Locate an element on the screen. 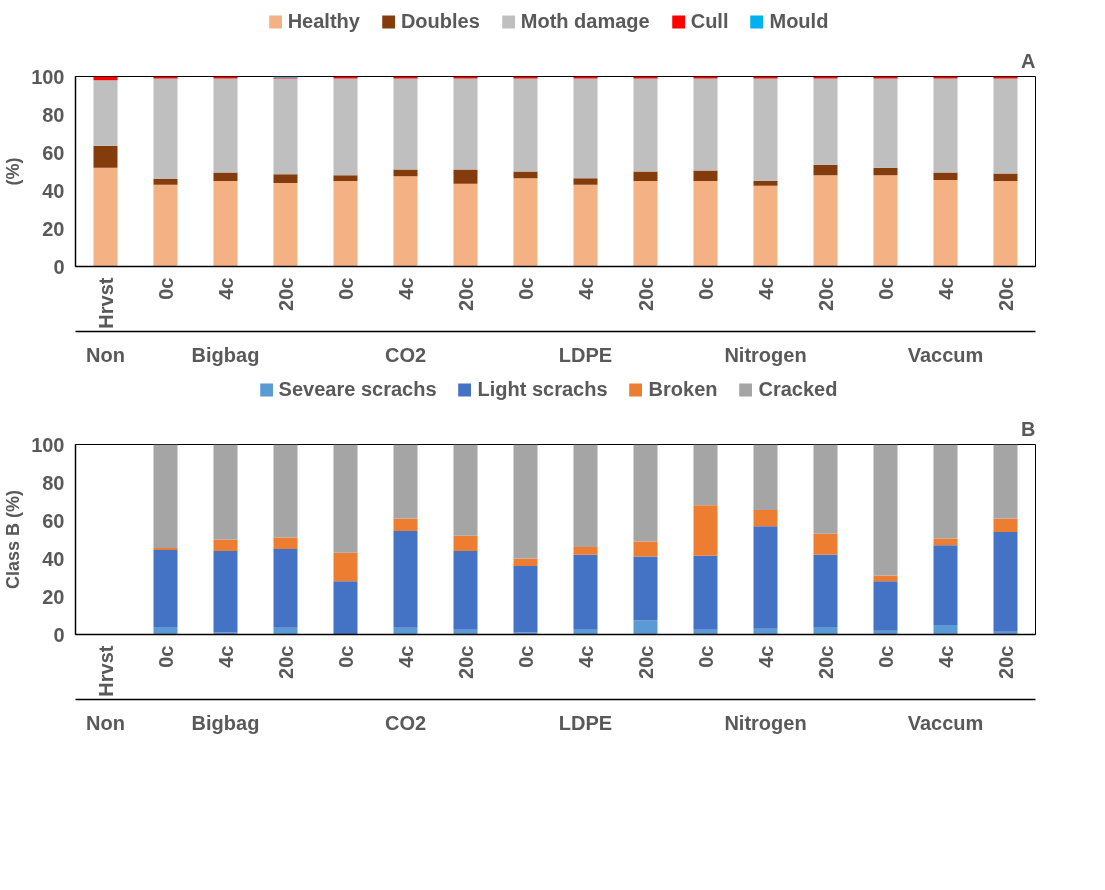 The image size is (1105, 890). chart-title: B is located at coordinates (1028, 428).